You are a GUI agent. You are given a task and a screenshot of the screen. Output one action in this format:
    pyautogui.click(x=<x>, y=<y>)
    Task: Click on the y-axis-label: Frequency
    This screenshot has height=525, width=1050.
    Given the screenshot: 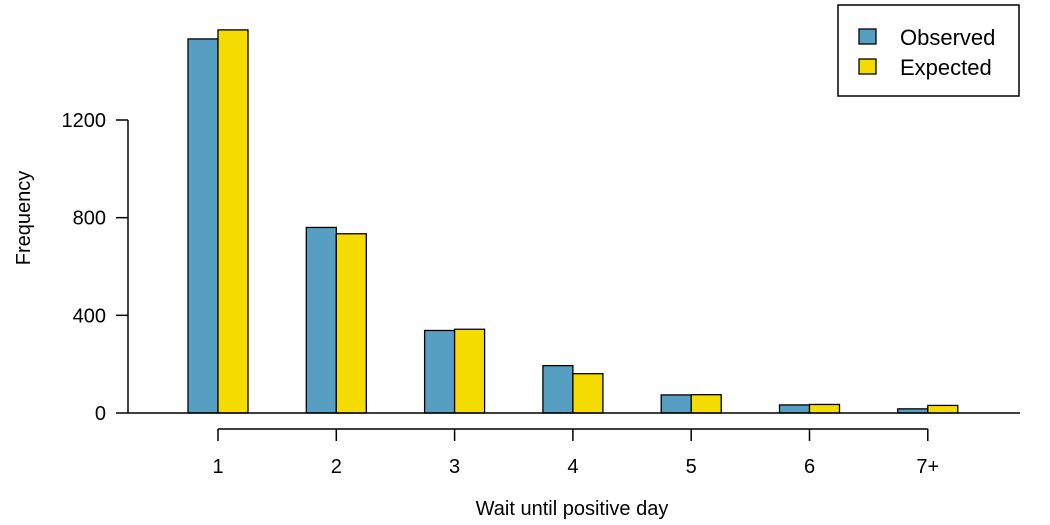 What is the action you would take?
    pyautogui.click(x=24, y=218)
    